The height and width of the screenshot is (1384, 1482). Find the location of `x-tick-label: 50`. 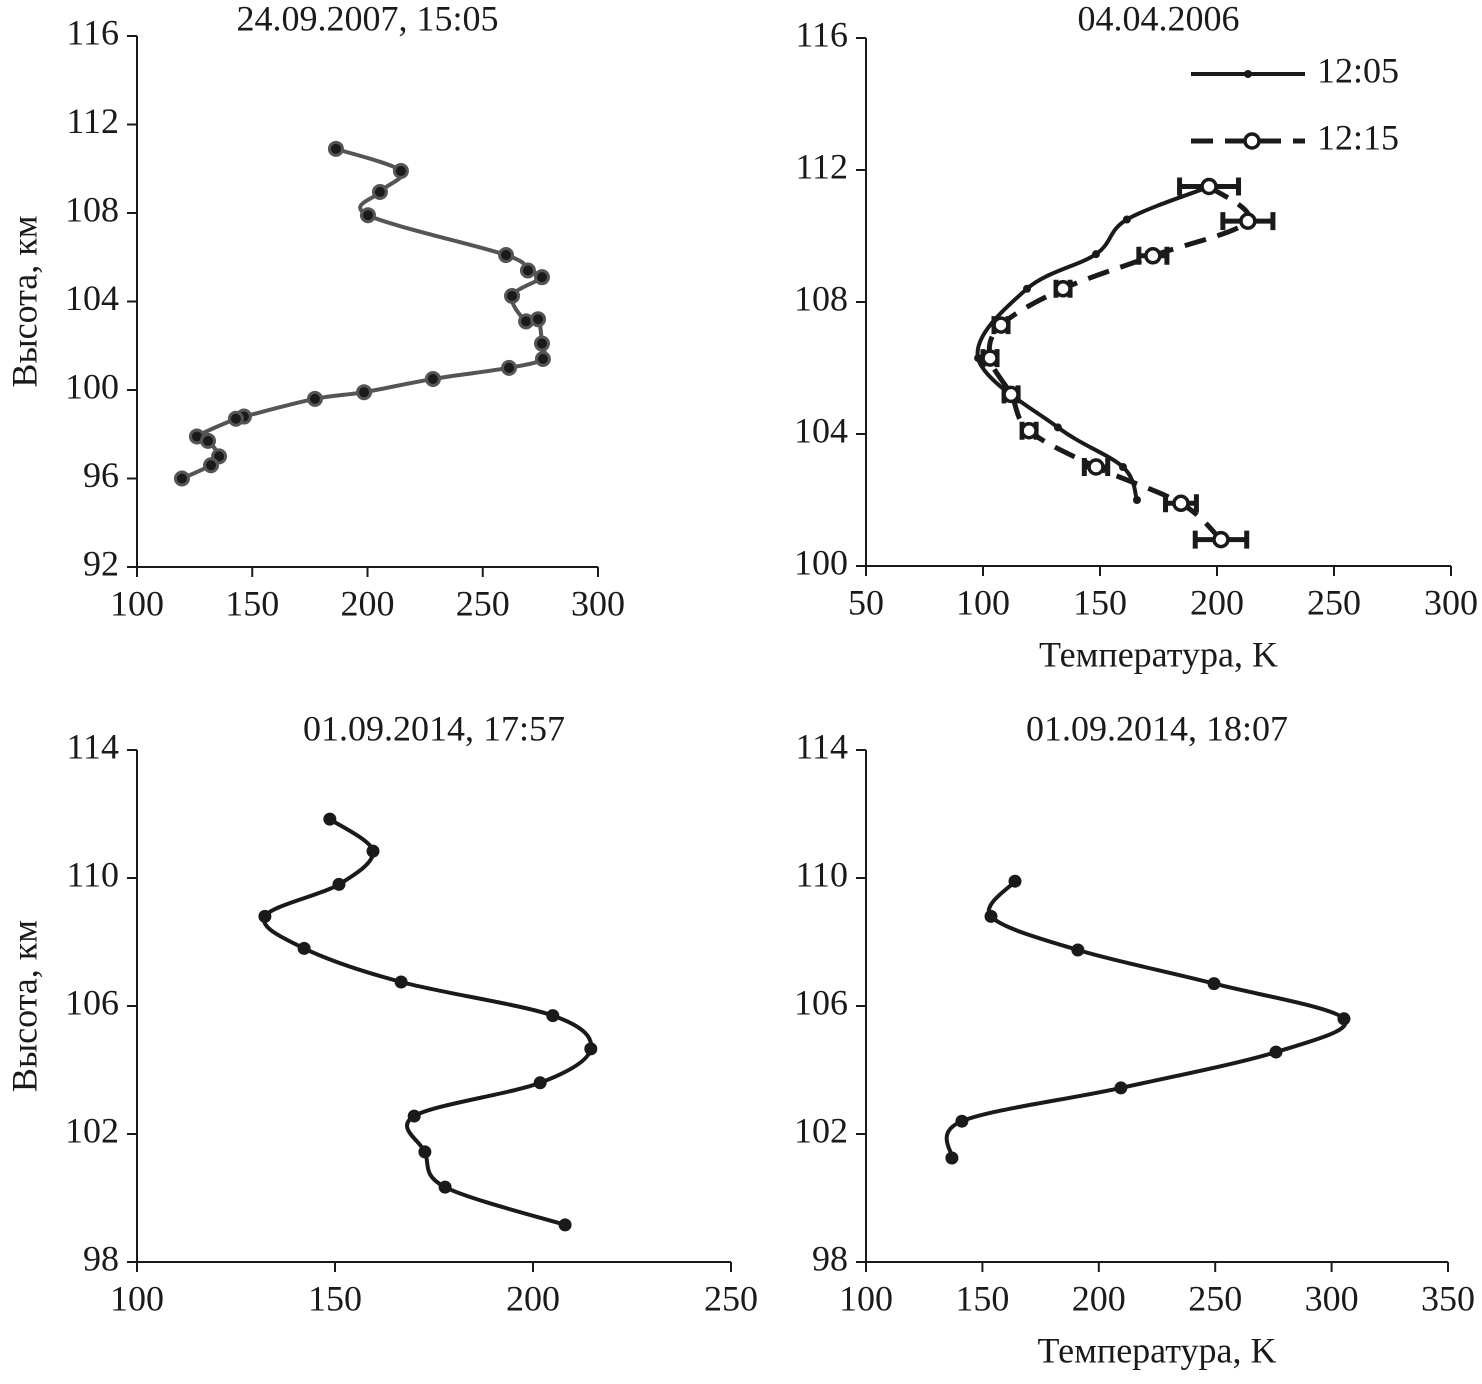

x-tick-label: 50 is located at coordinates (866, 602).